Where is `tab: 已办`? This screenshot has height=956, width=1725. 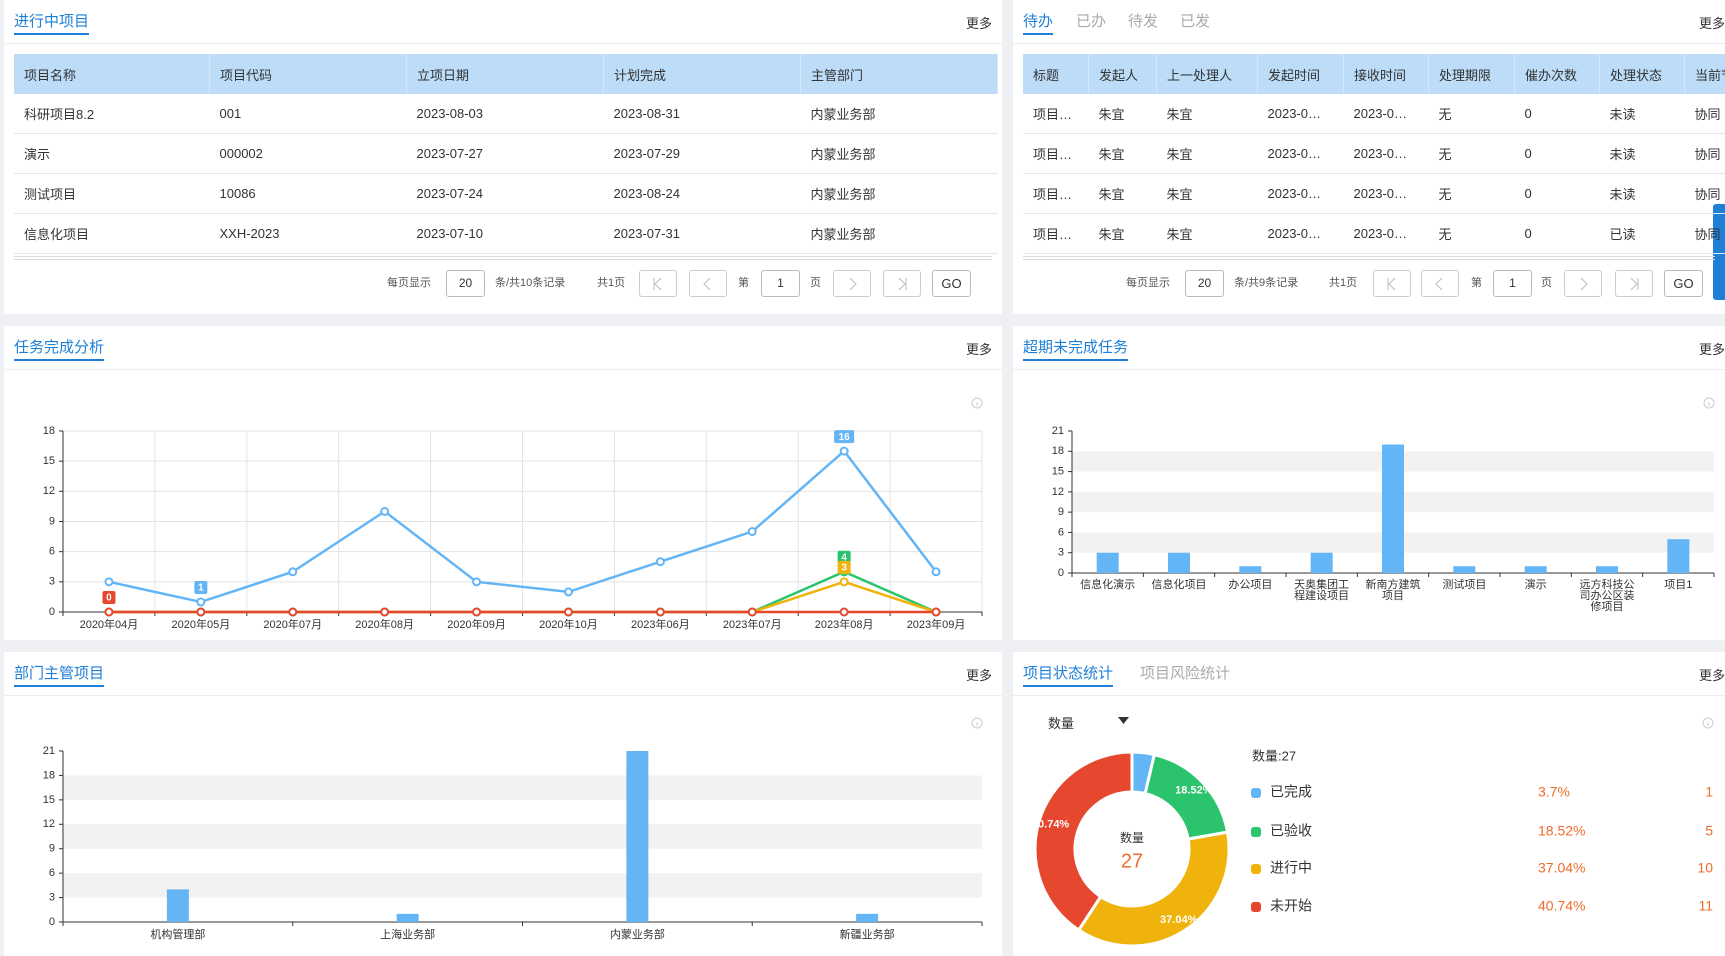 tab: 已办 is located at coordinates (1091, 21).